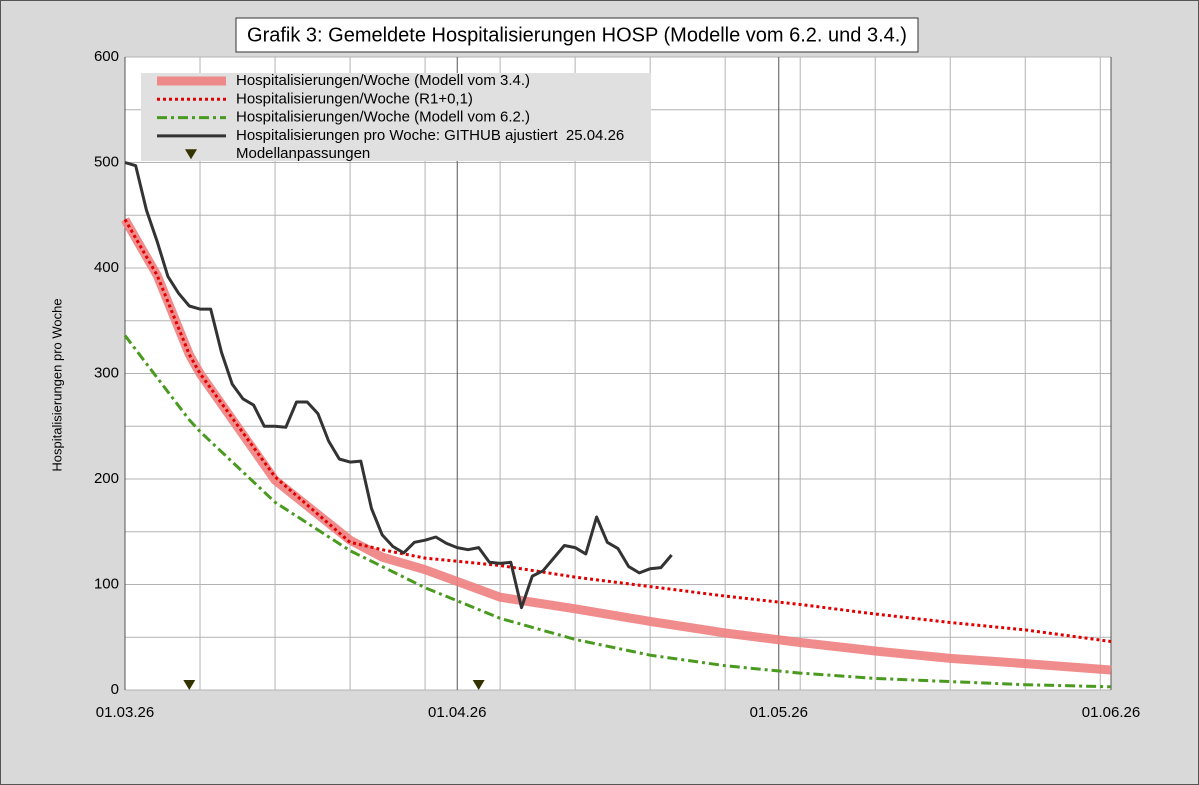 This screenshot has height=785, width=1199. Describe the element at coordinates (303, 153) in the screenshot. I see `legend-label: Modellanpassungen` at that location.